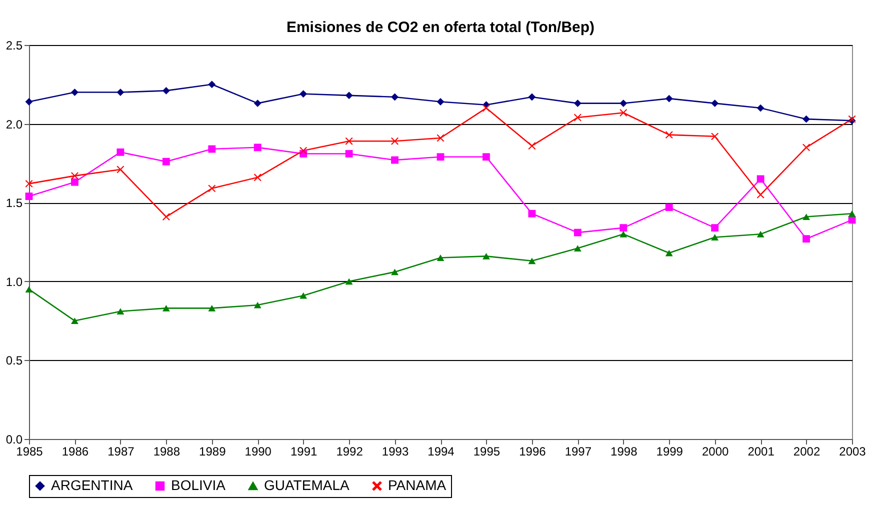  Describe the element at coordinates (198, 485) in the screenshot. I see `legend-label: BOLIVIA` at that location.